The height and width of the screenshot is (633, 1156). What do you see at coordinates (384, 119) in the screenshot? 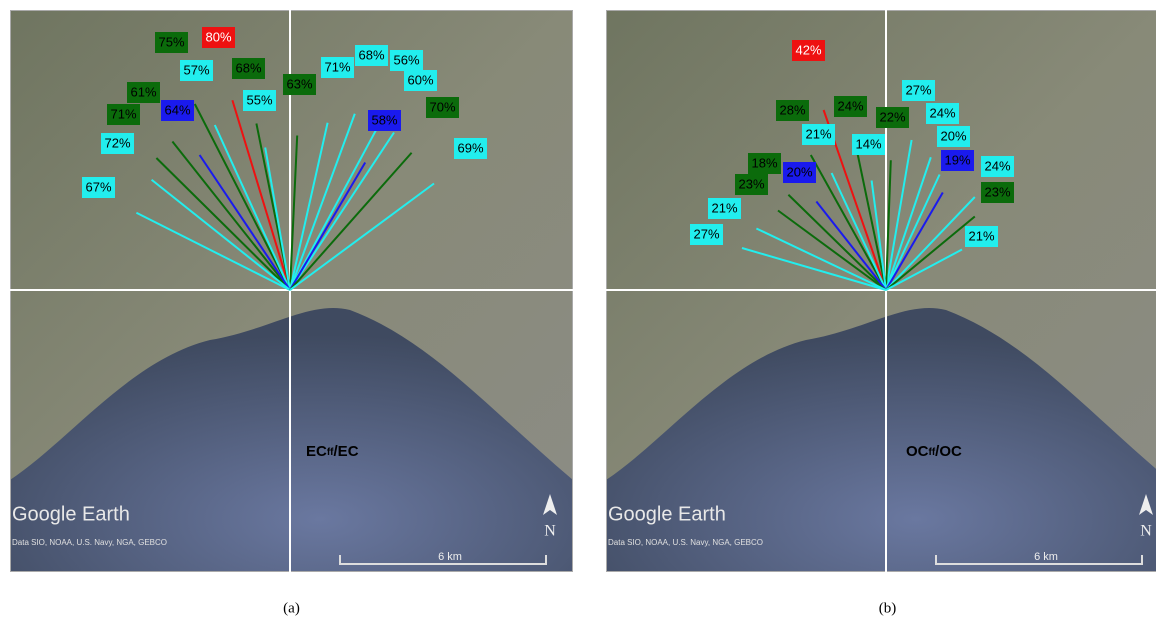
I see `percent-label: 58%` at bounding box center [384, 119].